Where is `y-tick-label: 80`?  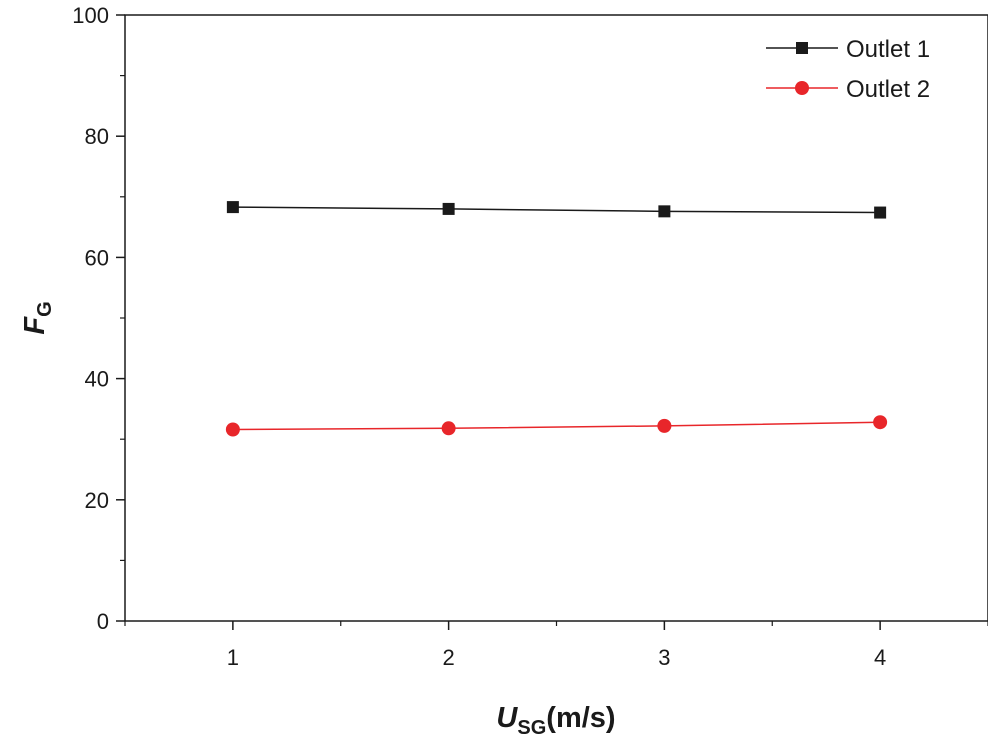
y-tick-label: 80 is located at coordinates (97, 136).